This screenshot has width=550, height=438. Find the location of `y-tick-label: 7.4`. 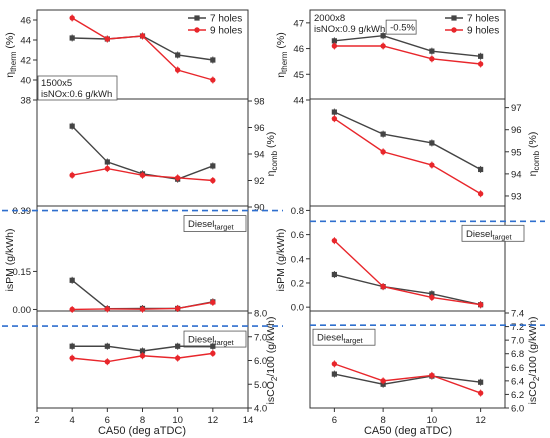

y-tick-label: 7.4 is located at coordinates (517, 314).